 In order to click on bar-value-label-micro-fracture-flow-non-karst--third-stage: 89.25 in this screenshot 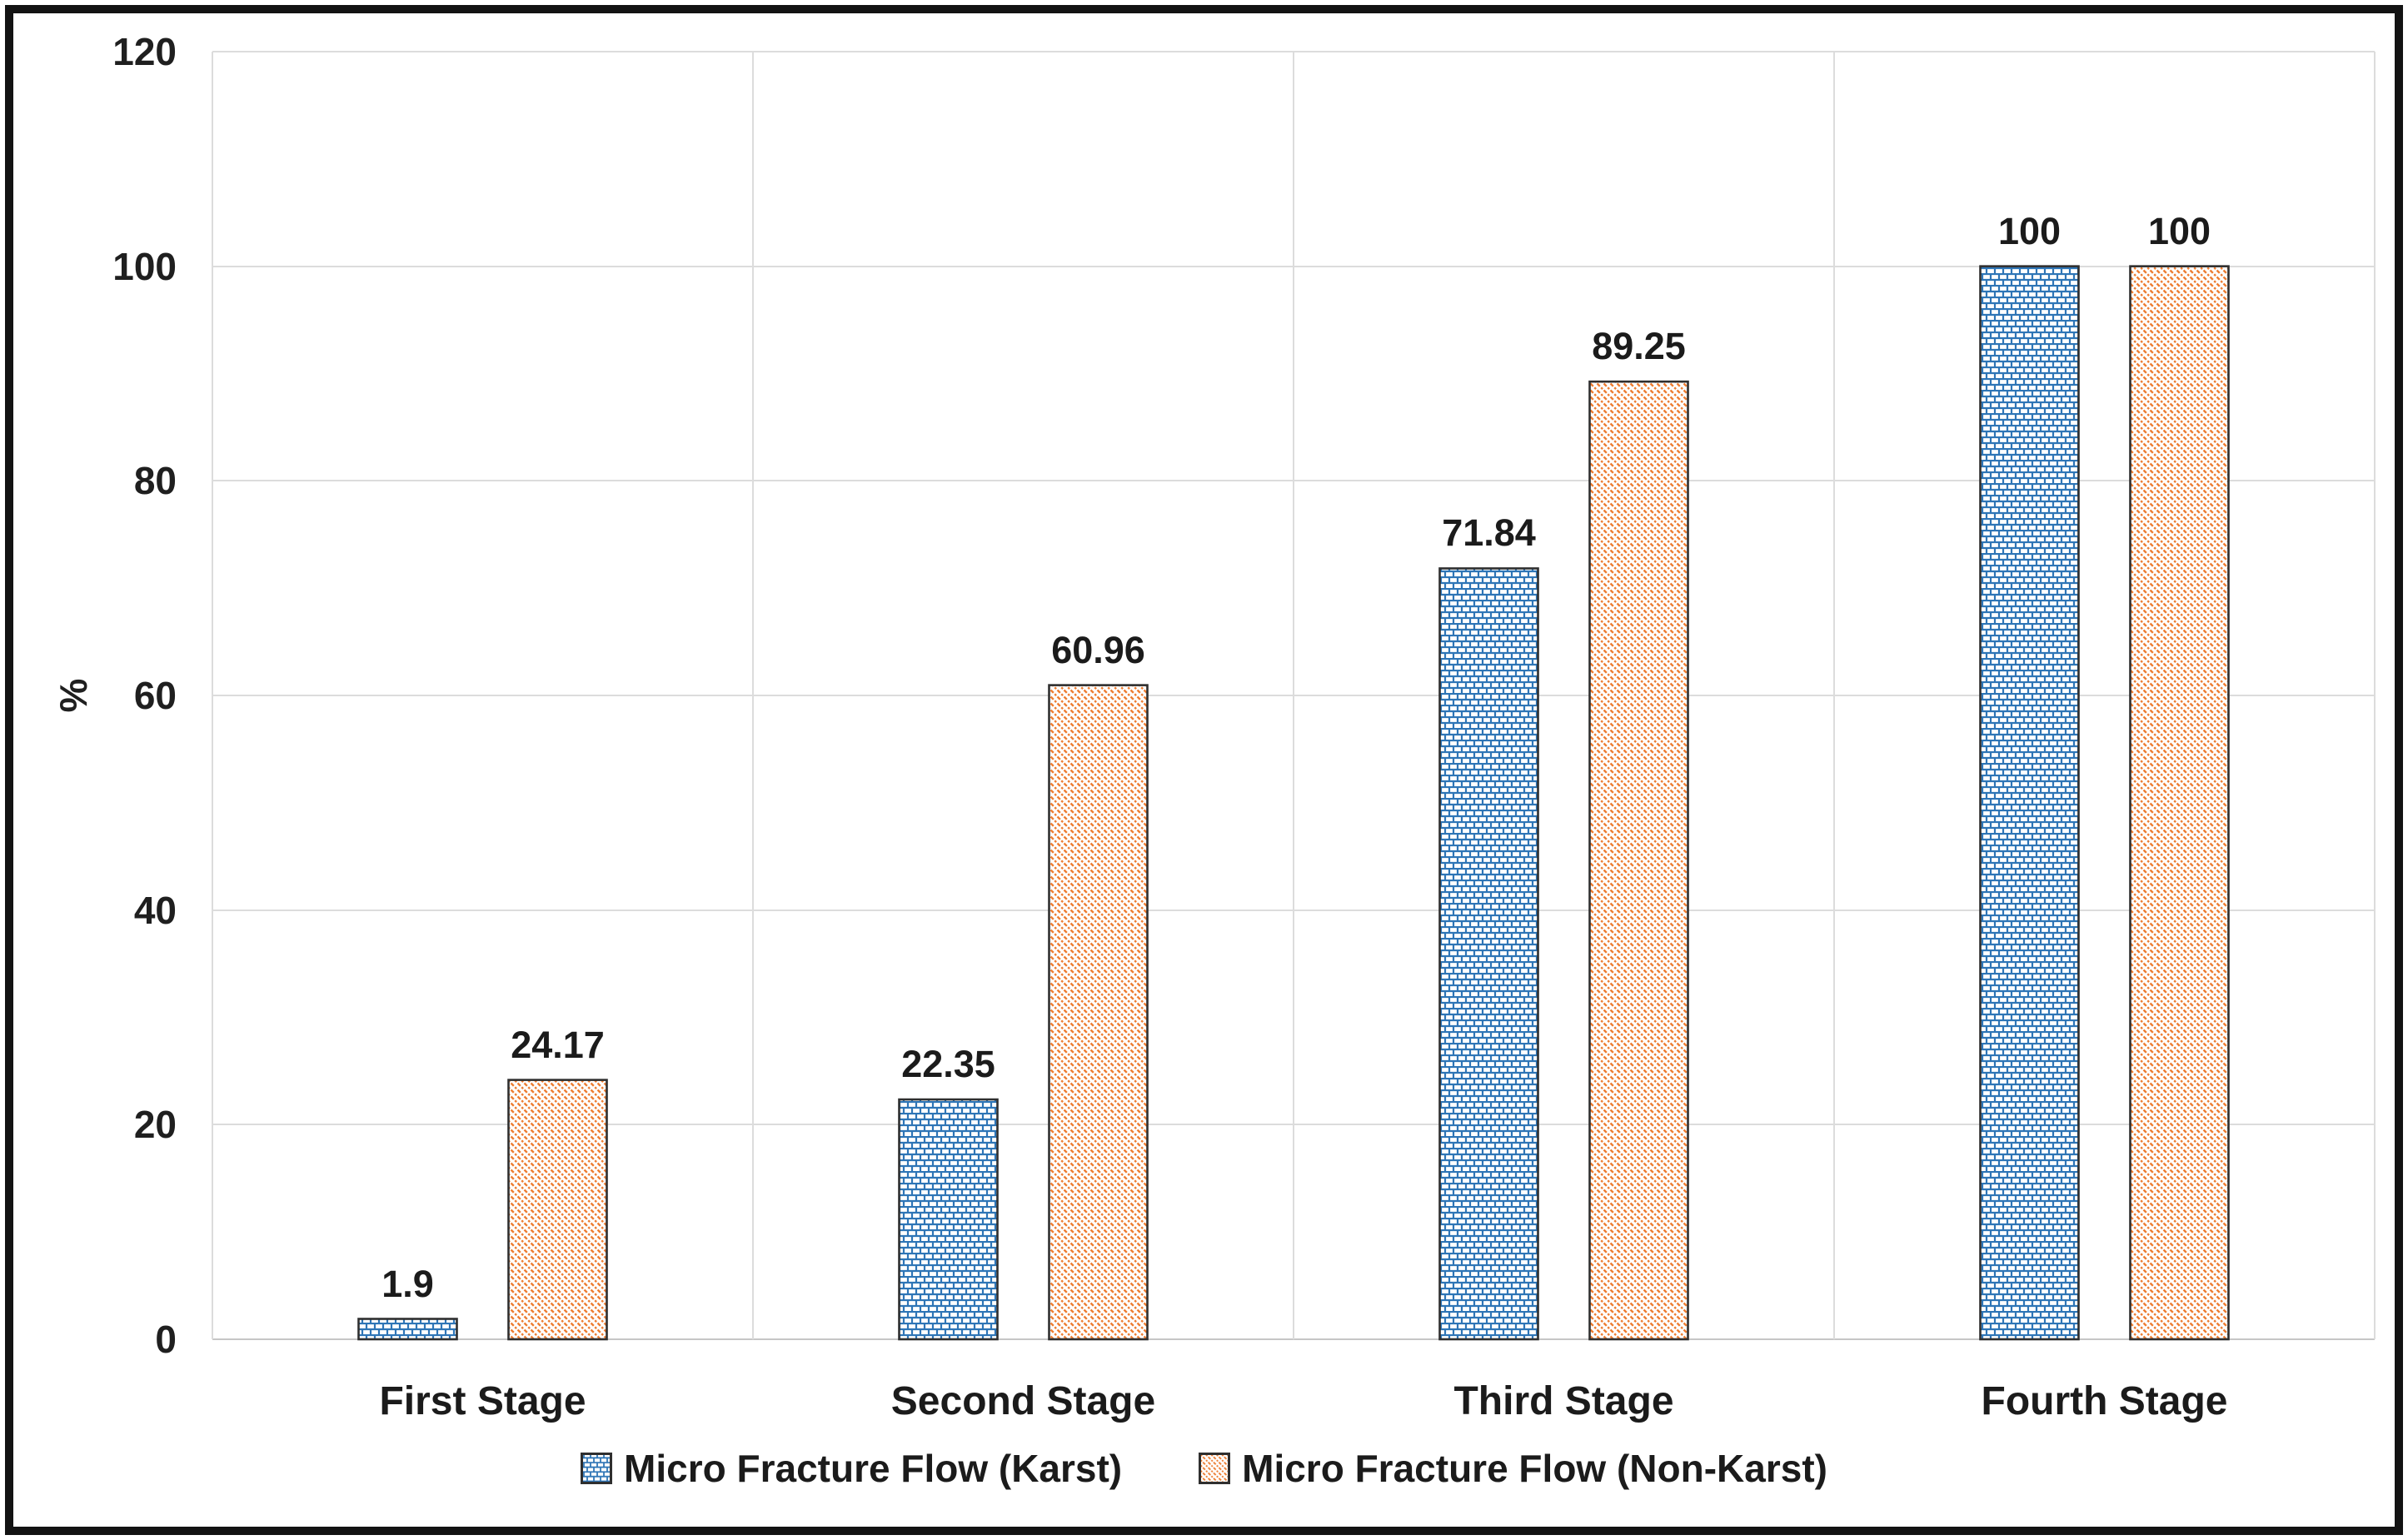, I will do `click(1639, 346)`.